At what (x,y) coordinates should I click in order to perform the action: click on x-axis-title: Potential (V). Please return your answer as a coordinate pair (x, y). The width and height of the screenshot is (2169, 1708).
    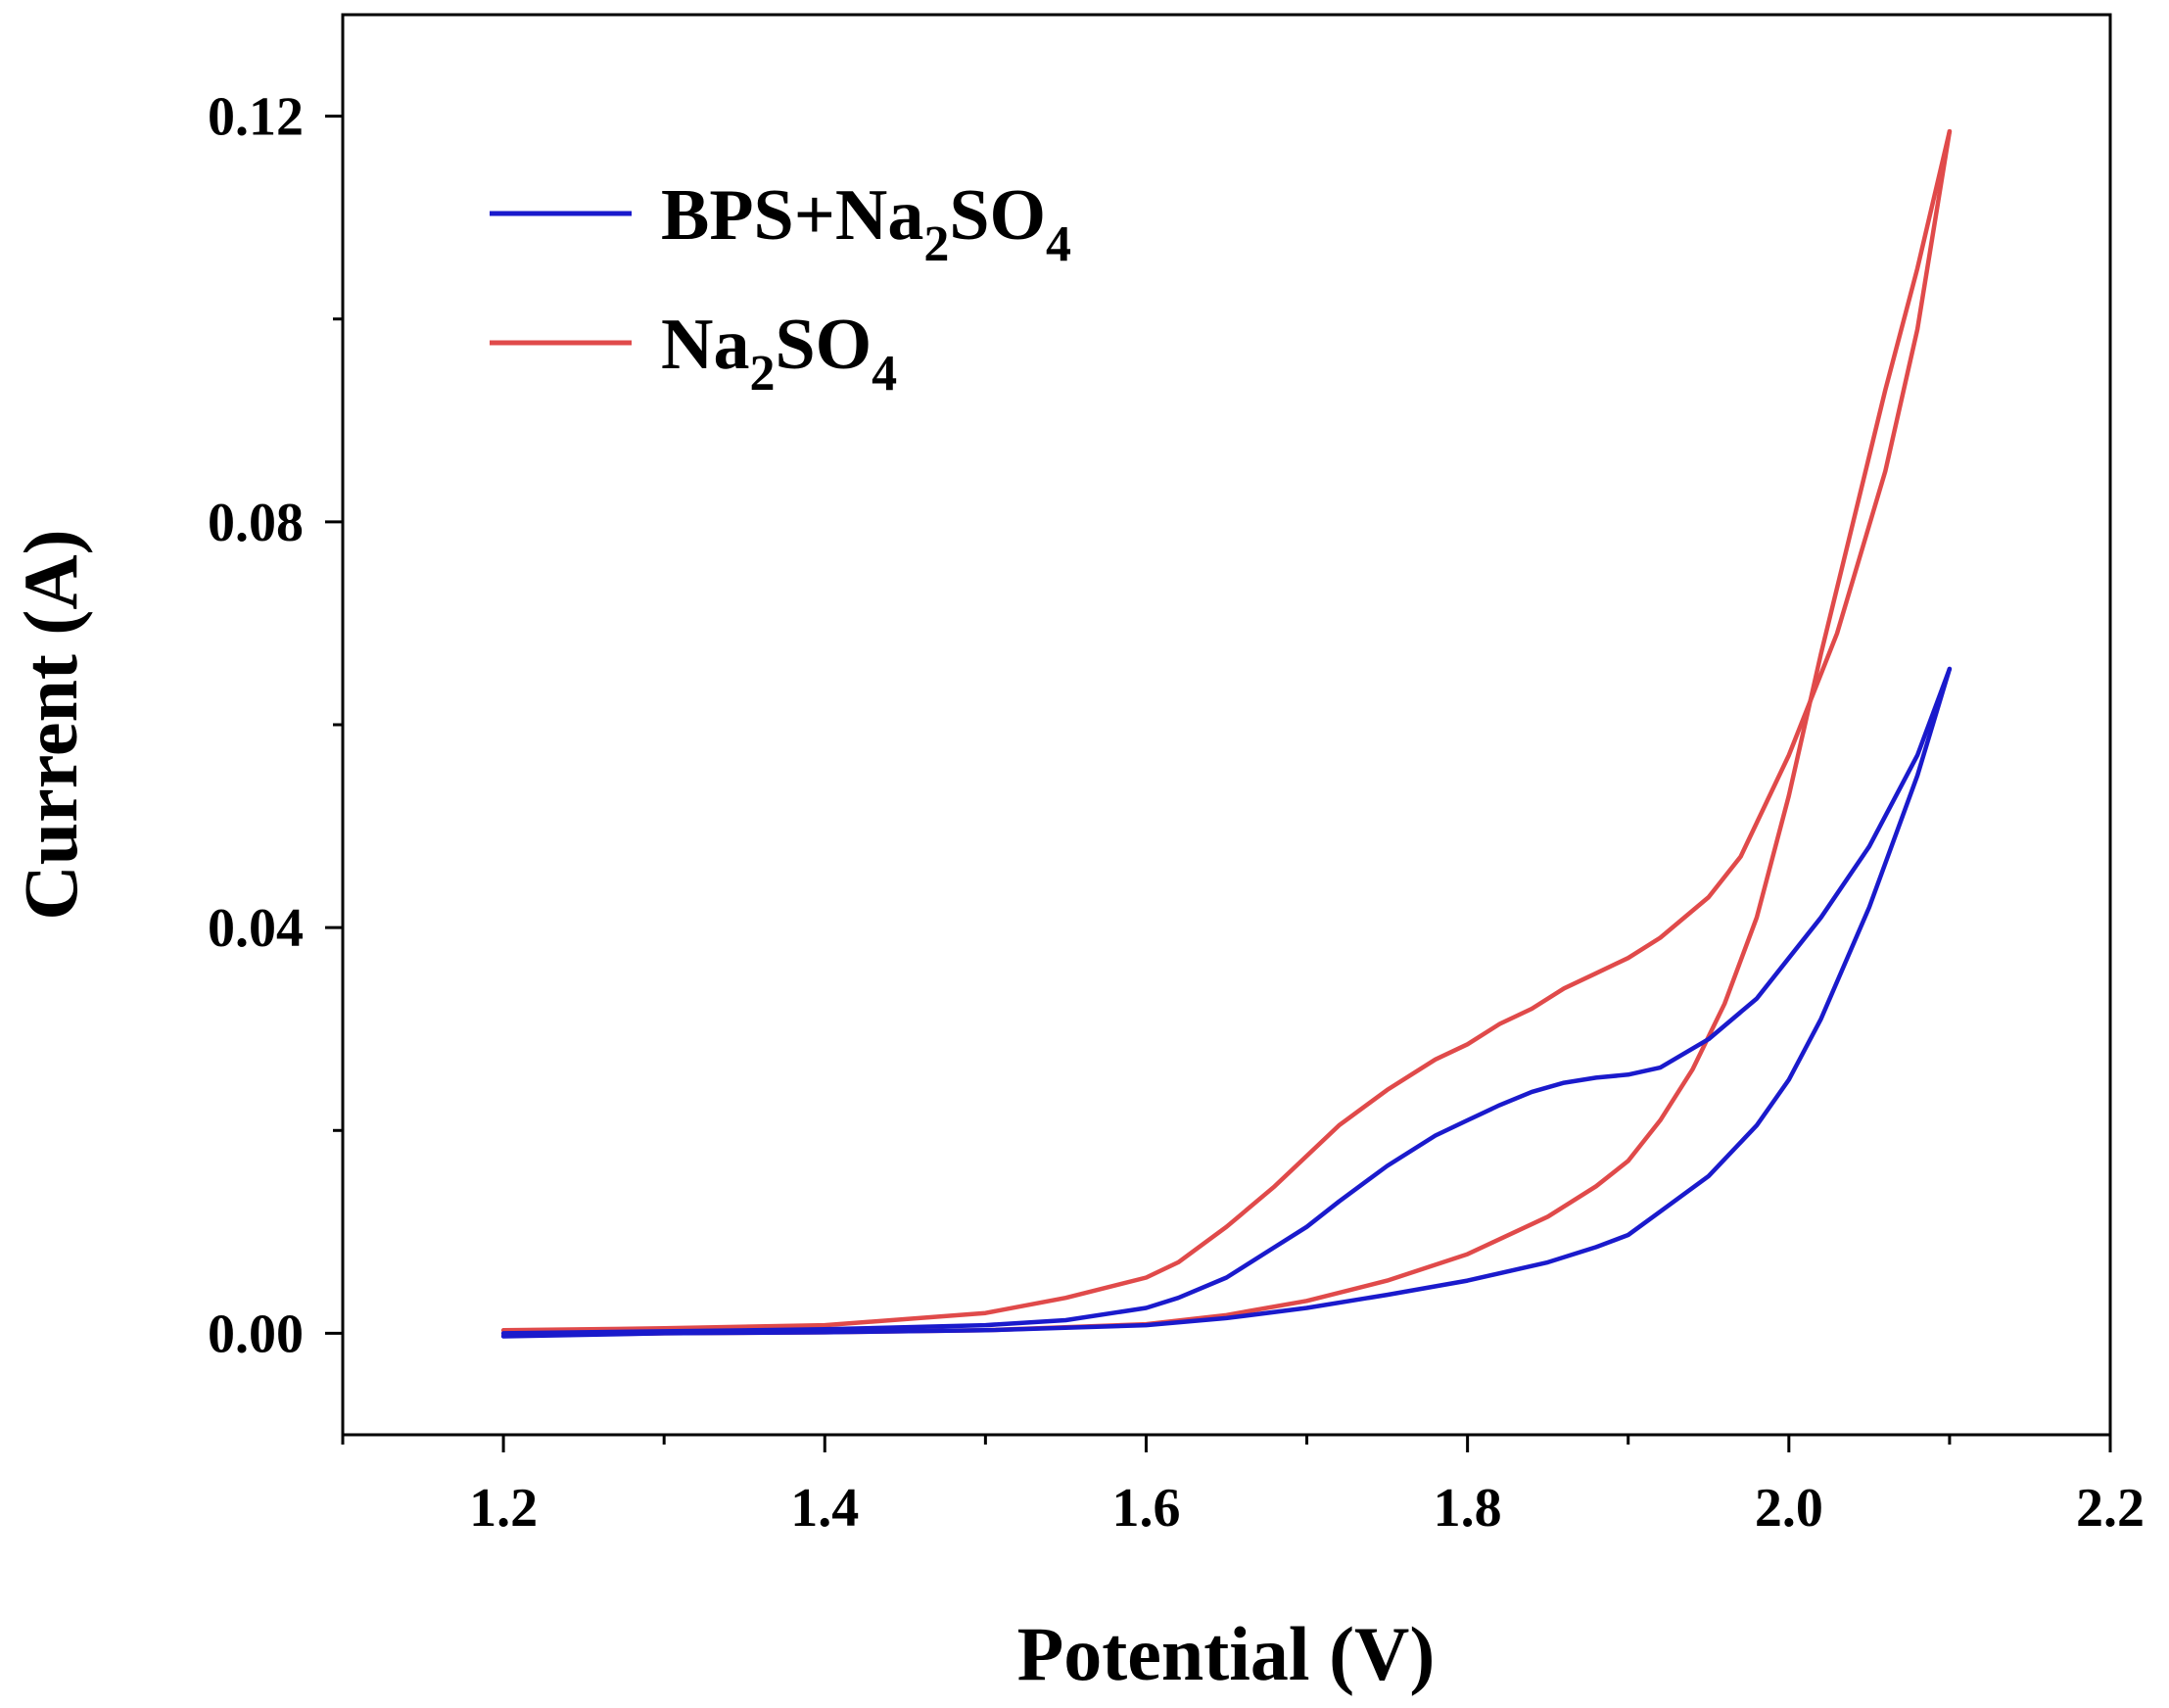
    Looking at the image, I should click on (1226, 1653).